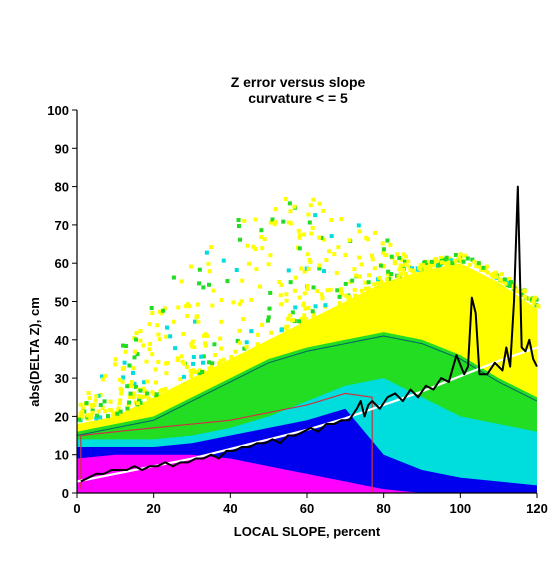 Image resolution: width=555 pixels, height=569 pixels. What do you see at coordinates (62, 378) in the screenshot?
I see `y-tick-label: 30` at bounding box center [62, 378].